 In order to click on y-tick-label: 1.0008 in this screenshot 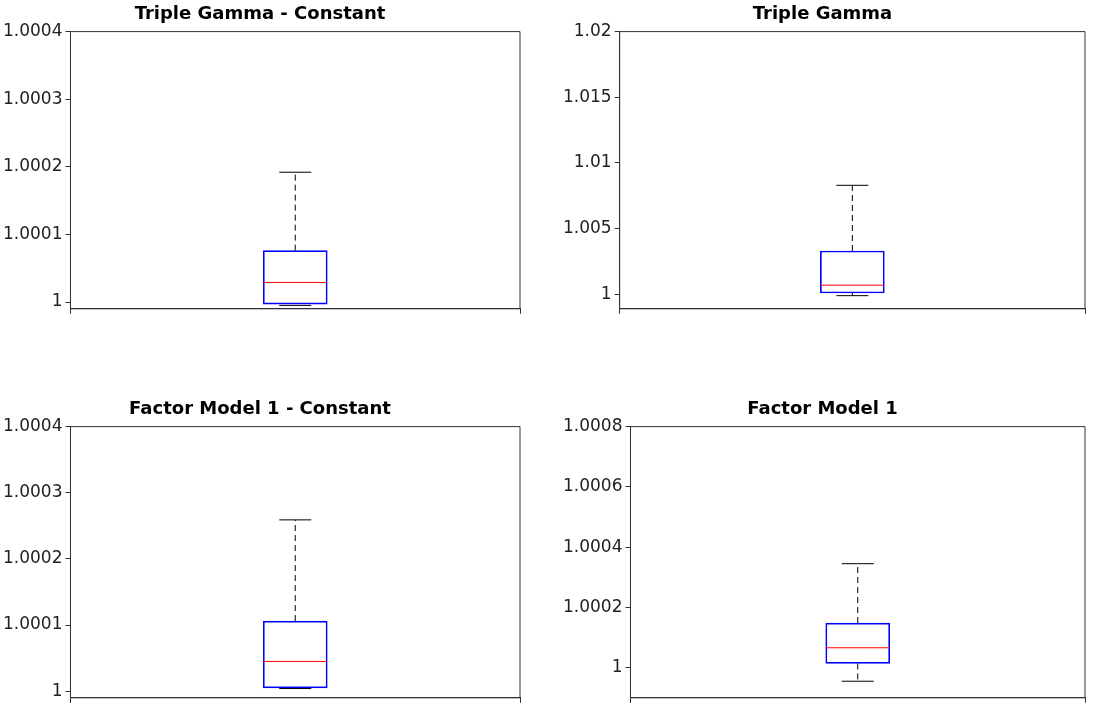, I will do `click(593, 425)`.